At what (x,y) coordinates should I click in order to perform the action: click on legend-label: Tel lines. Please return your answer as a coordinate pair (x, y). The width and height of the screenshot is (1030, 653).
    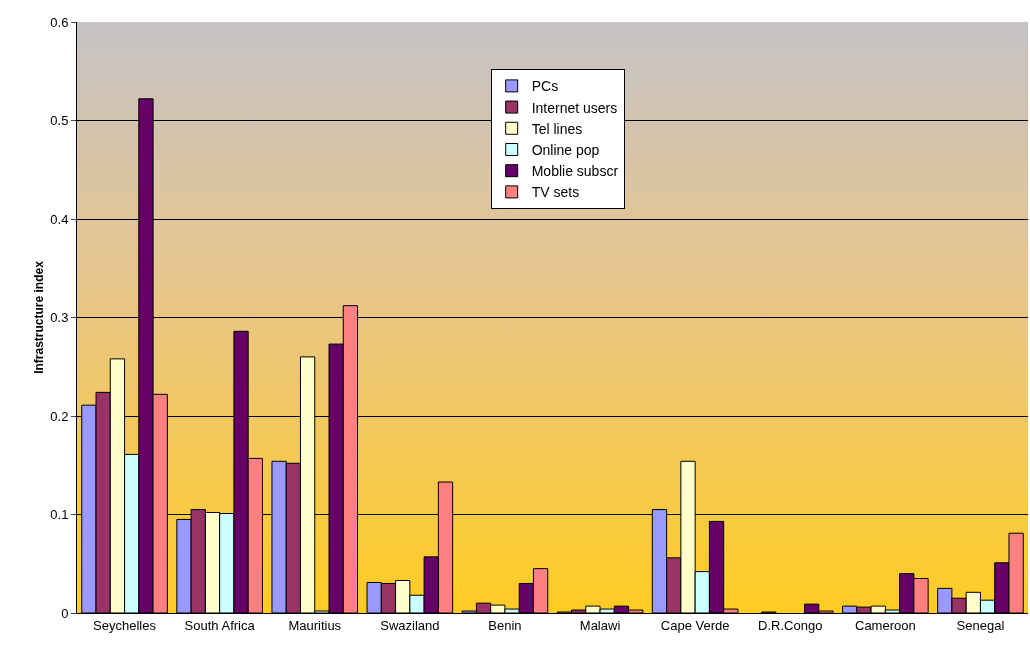
    Looking at the image, I should click on (557, 128).